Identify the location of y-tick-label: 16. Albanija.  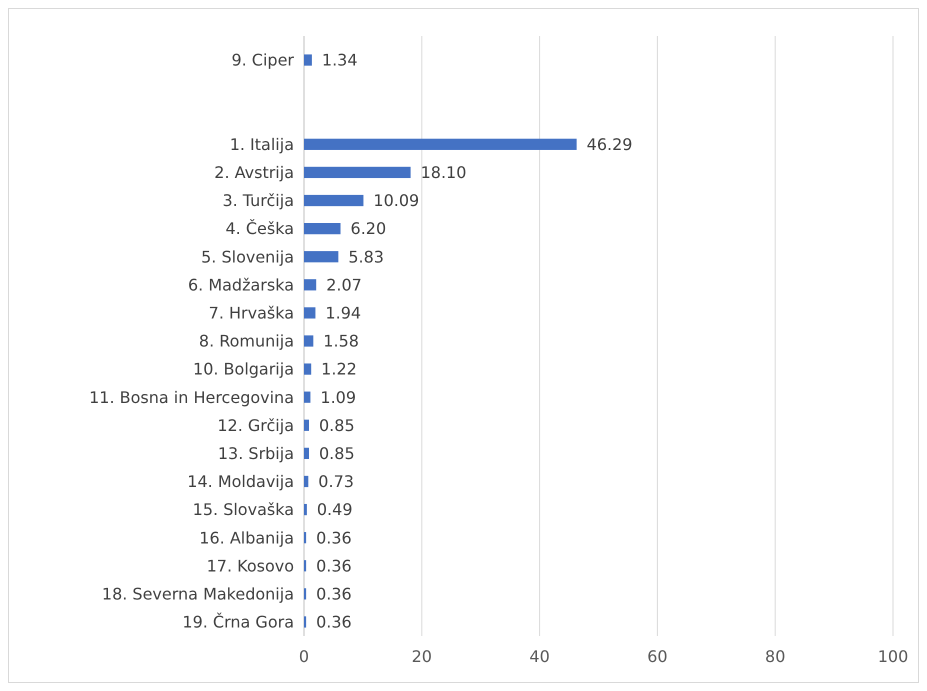
(246, 538).